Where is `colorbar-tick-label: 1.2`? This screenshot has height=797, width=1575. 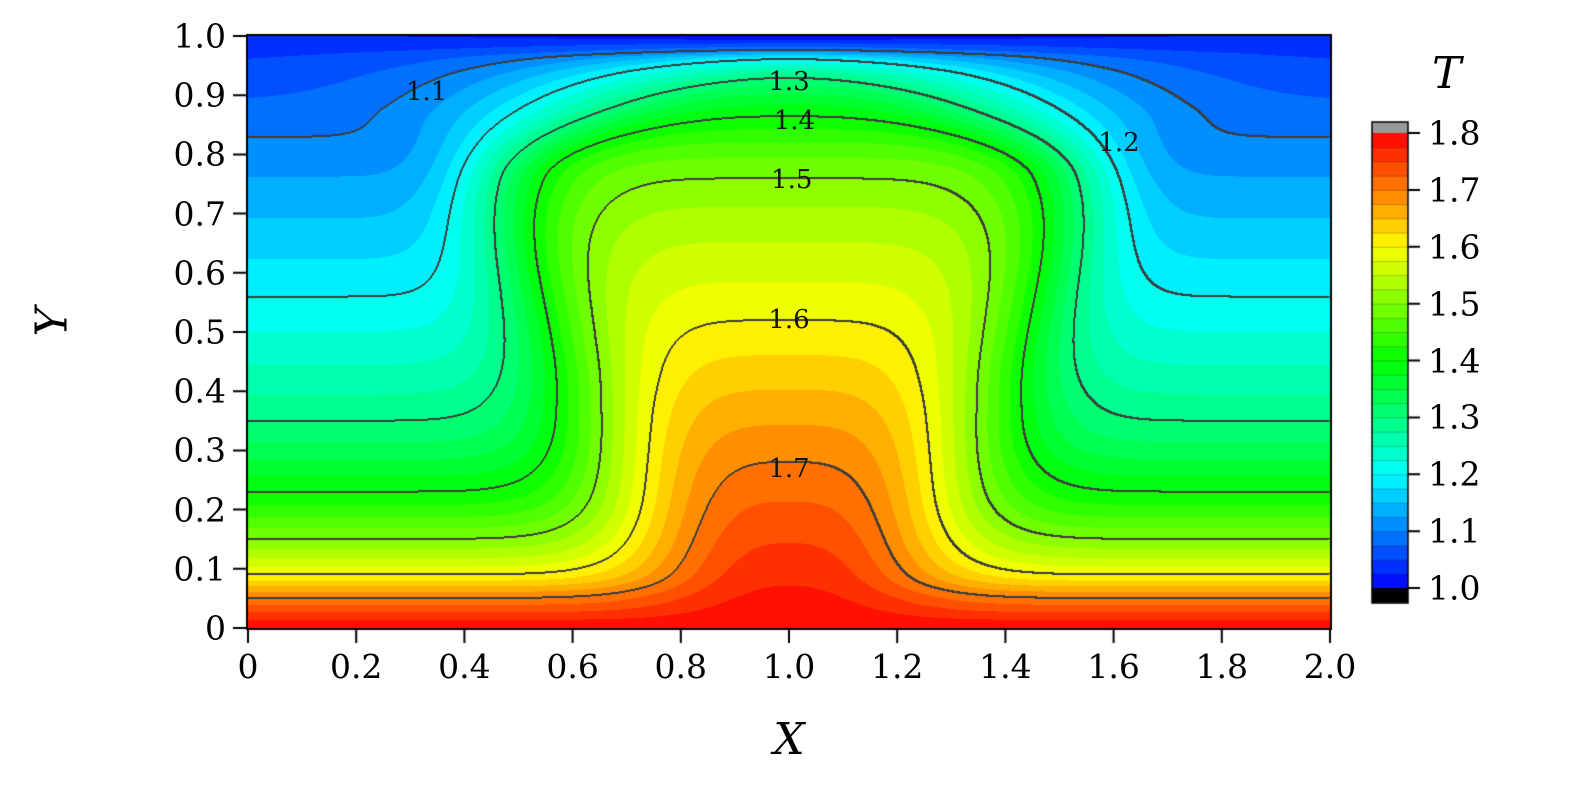 colorbar-tick-label: 1.2 is located at coordinates (1454, 474).